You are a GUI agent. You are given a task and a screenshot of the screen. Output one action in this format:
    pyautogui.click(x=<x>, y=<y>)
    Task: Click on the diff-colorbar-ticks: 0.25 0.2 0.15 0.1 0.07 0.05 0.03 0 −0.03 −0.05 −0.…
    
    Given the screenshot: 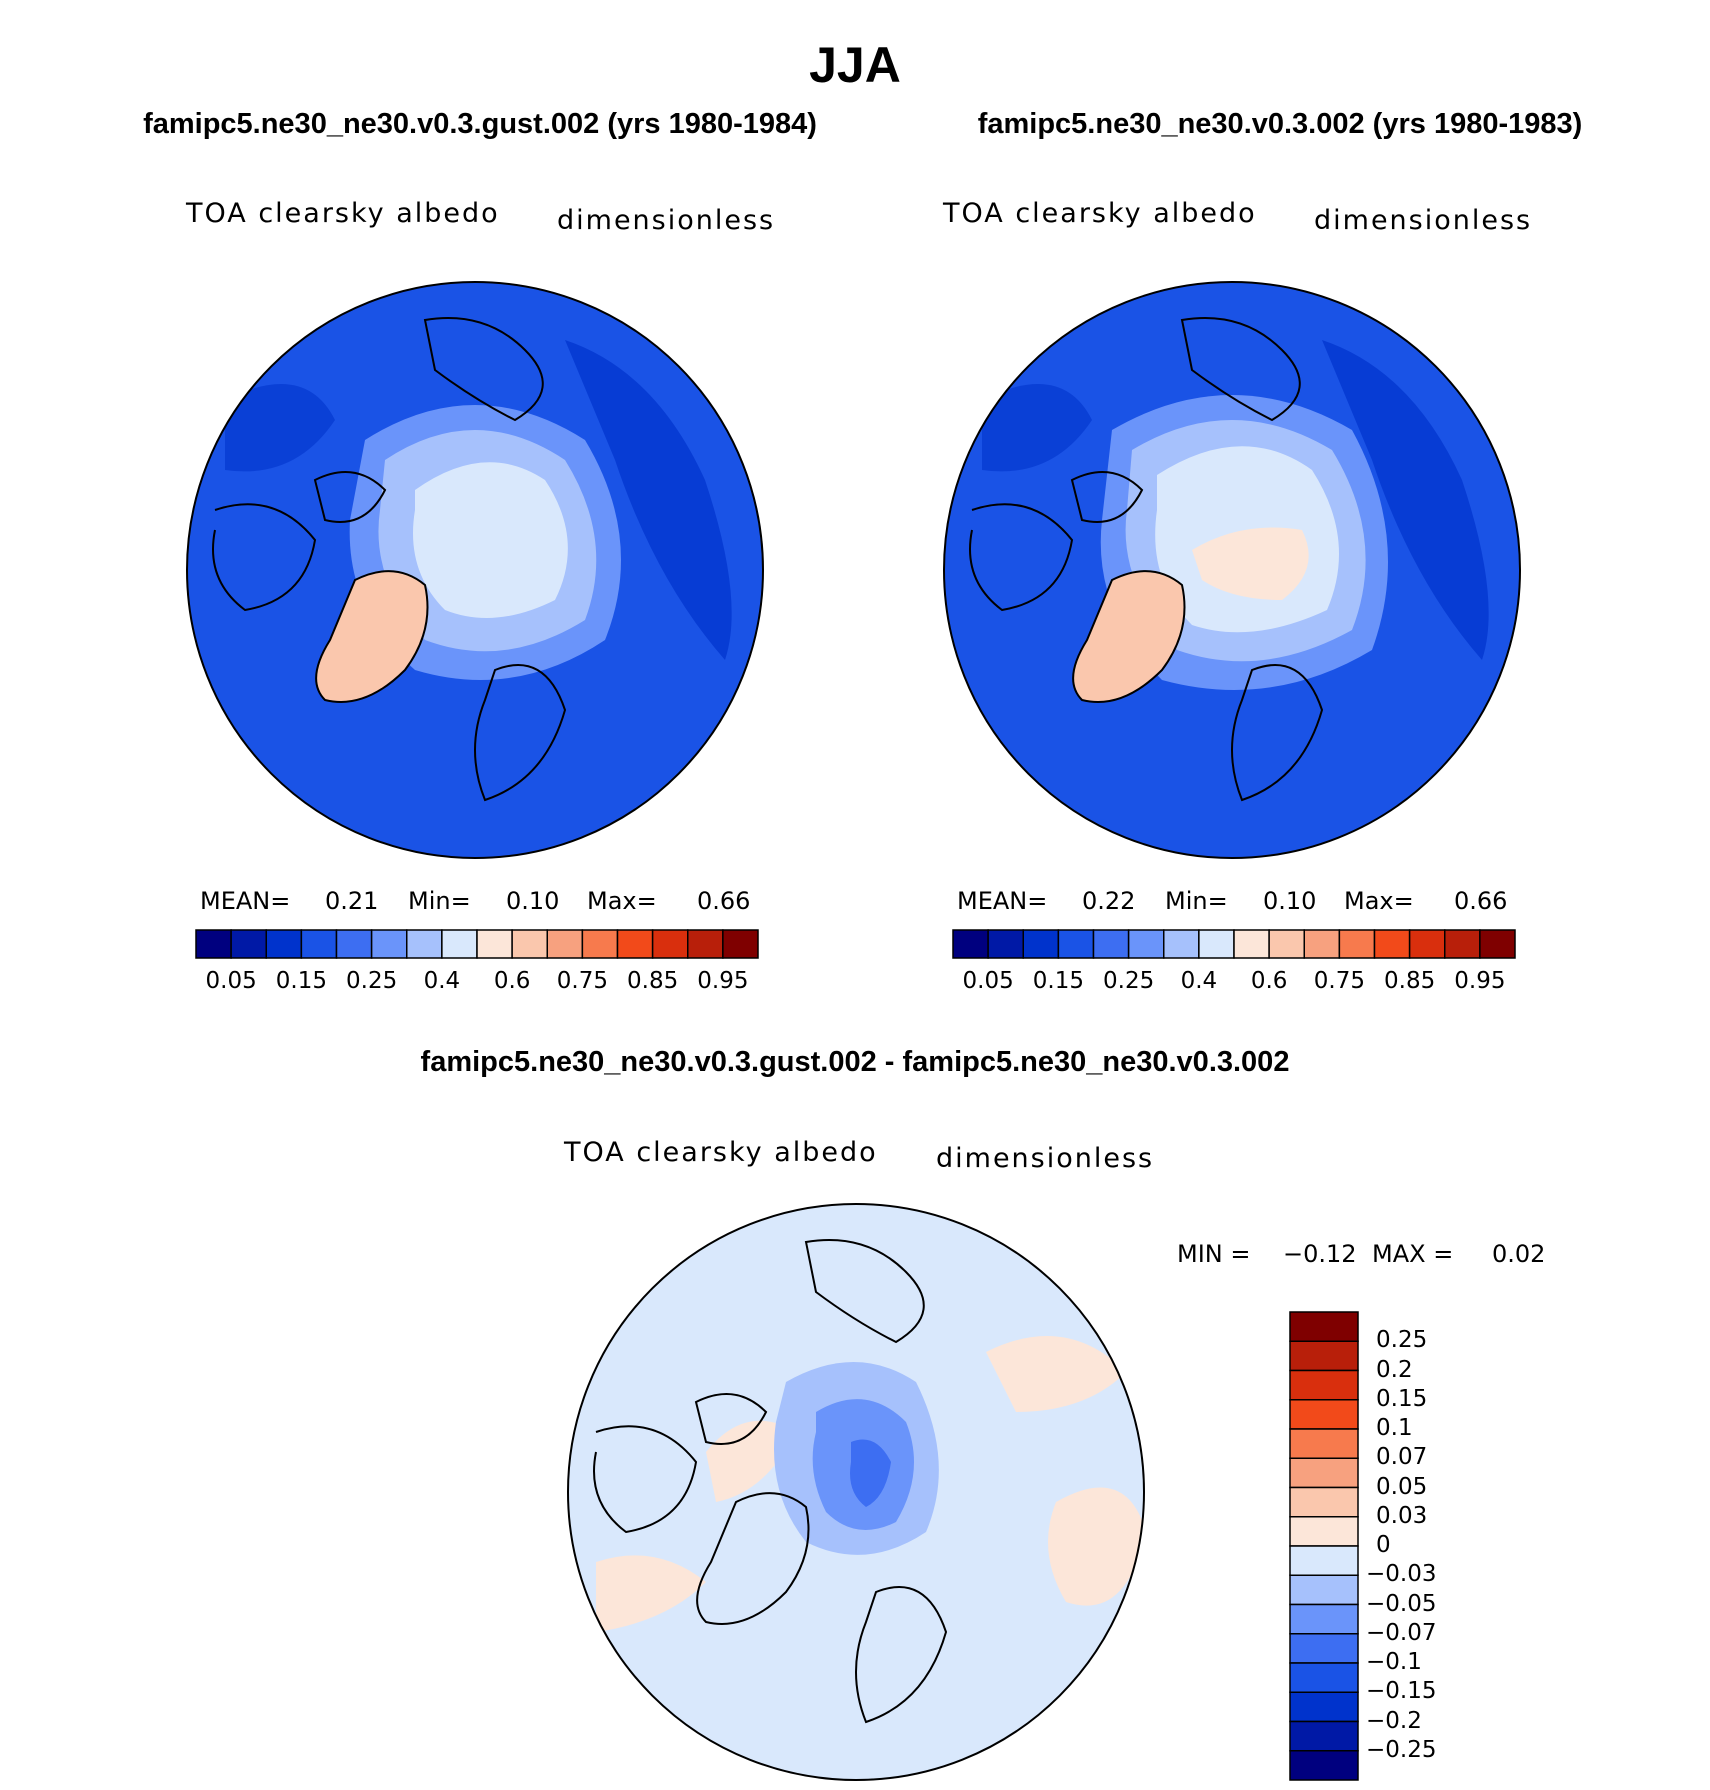 What is the action you would take?
    pyautogui.click(x=1421, y=1546)
    